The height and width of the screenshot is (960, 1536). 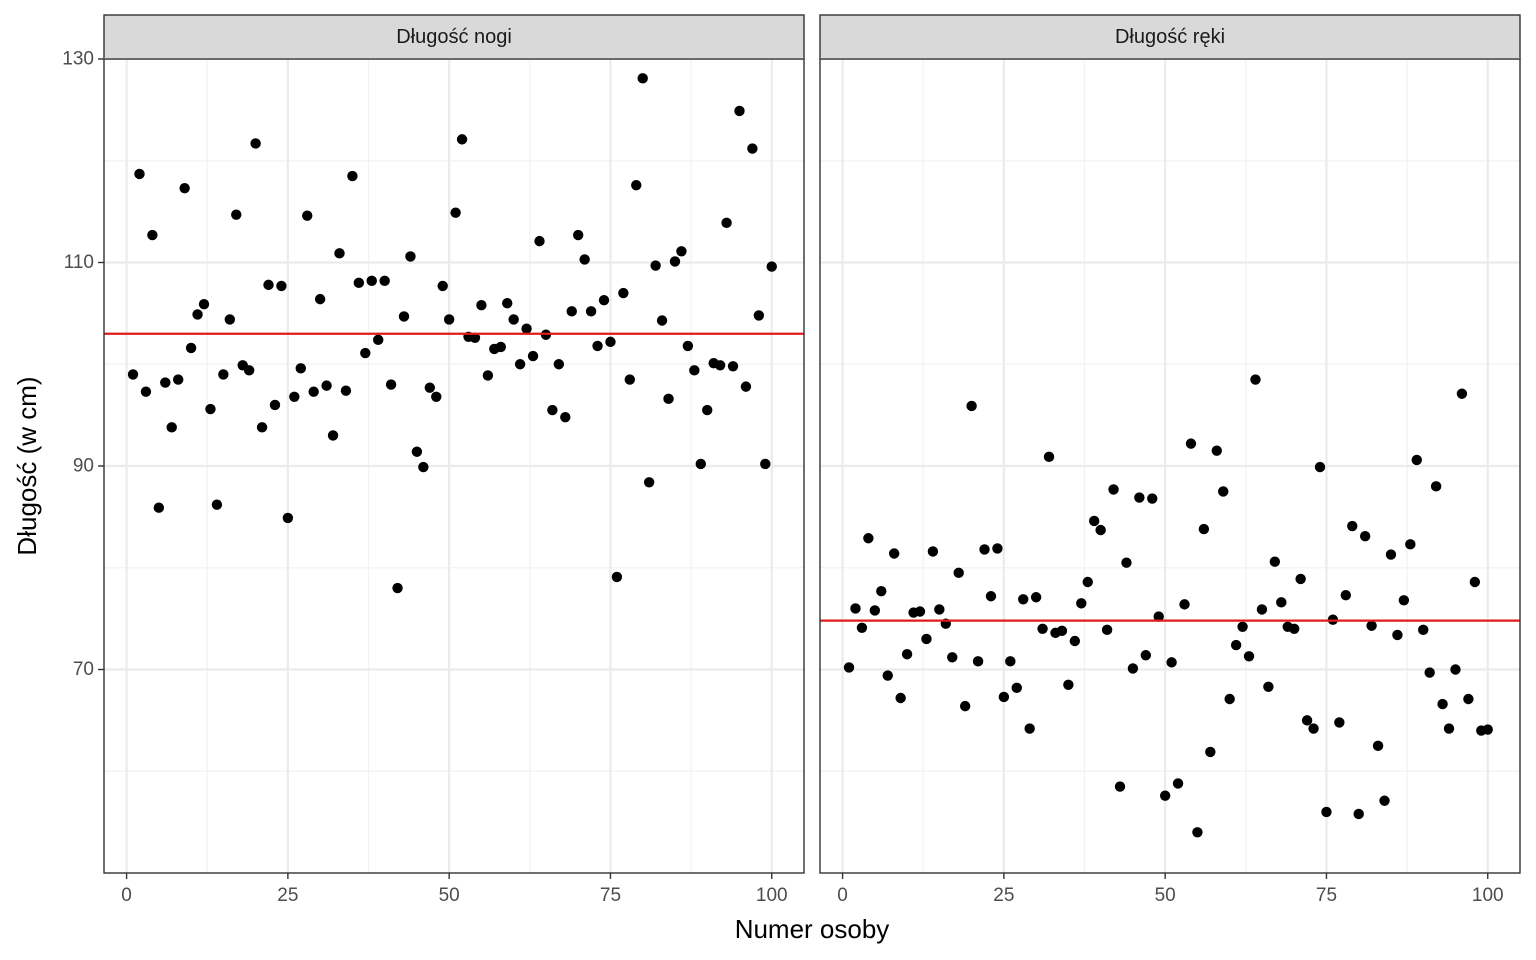 I want to click on x-tick-label: 0, so click(x=126, y=895).